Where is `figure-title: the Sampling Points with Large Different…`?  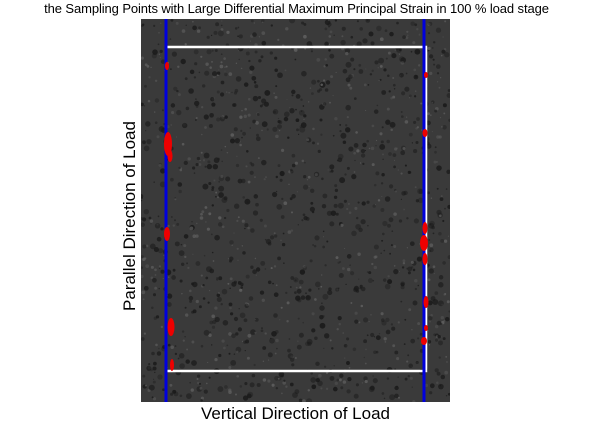 figure-title: the Sampling Points with Large Different… is located at coordinates (296, 8).